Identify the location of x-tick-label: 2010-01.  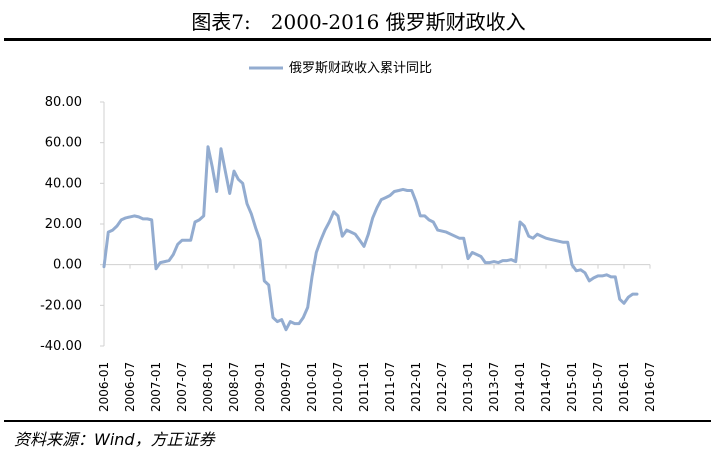
(312, 387).